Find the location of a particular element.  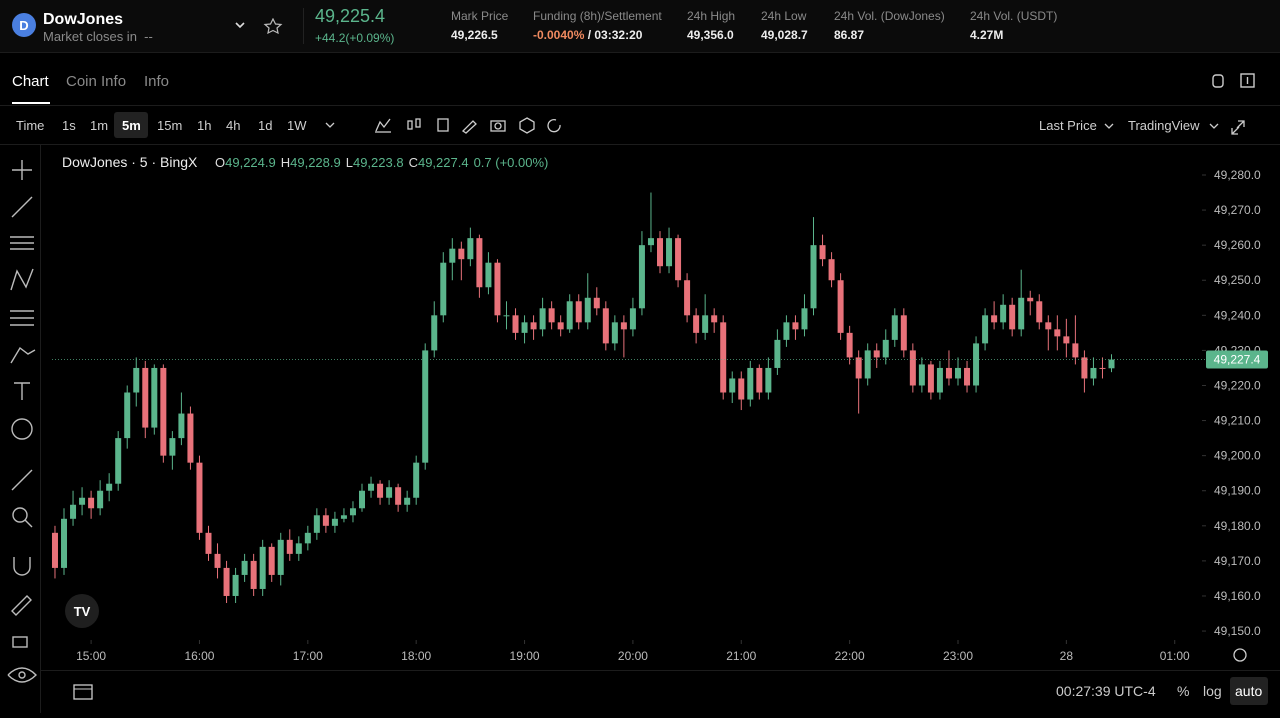

status-value: -- is located at coordinates (148, 36).